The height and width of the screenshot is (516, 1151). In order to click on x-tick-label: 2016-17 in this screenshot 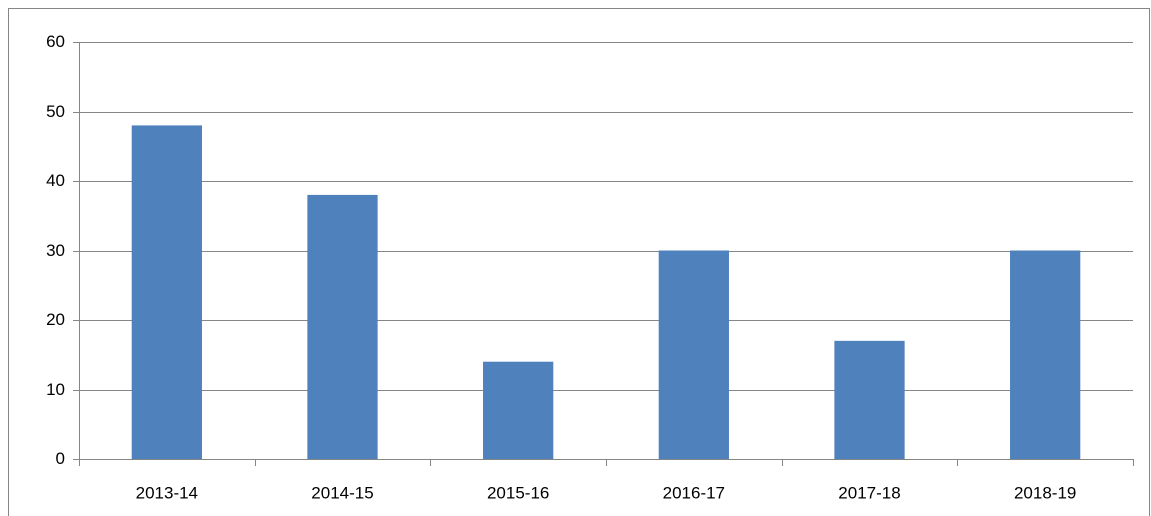, I will do `click(694, 492)`.